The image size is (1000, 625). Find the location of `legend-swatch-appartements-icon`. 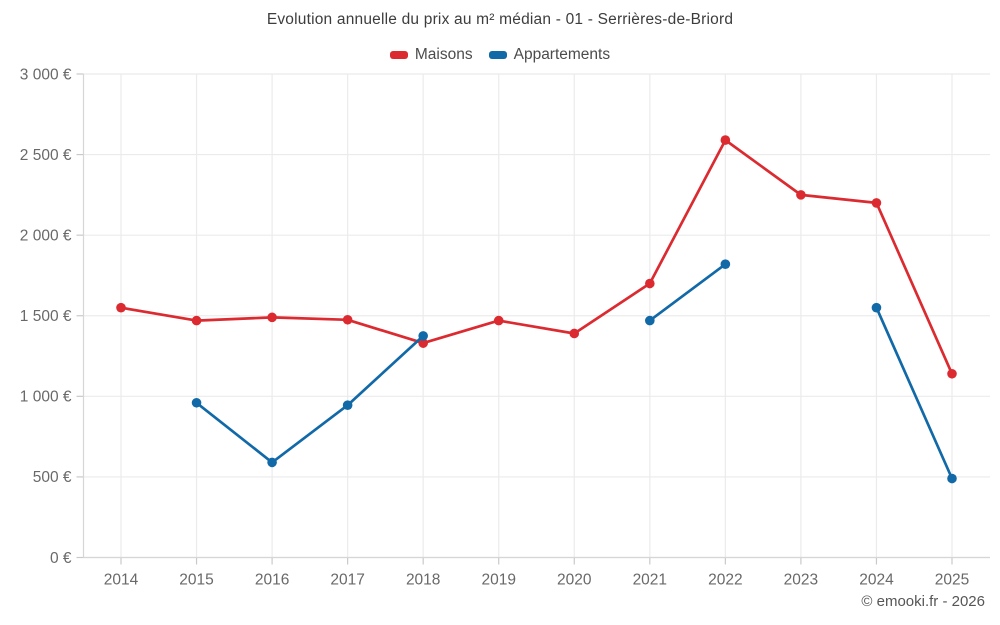

legend-swatch-appartements-icon is located at coordinates (497, 55).